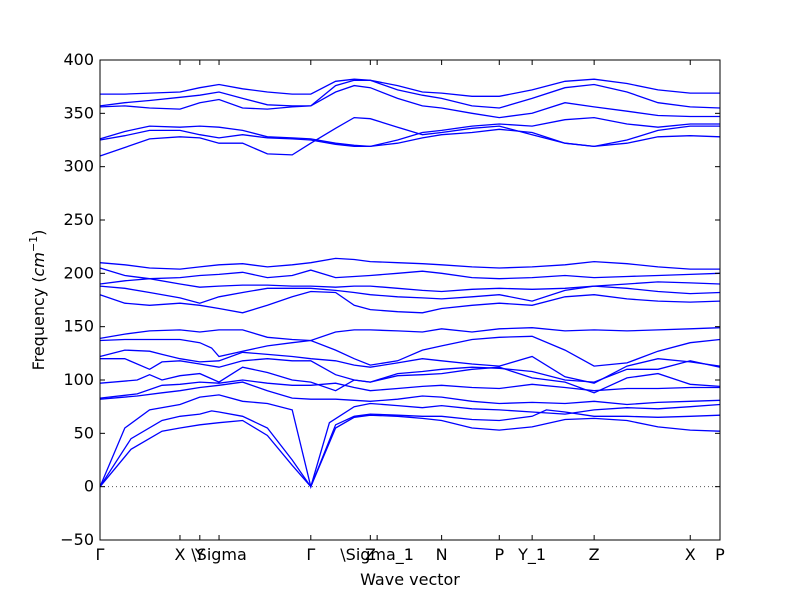 The image size is (800, 600). Describe the element at coordinates (78, 59) in the screenshot. I see `y-tick-label: 400` at that location.